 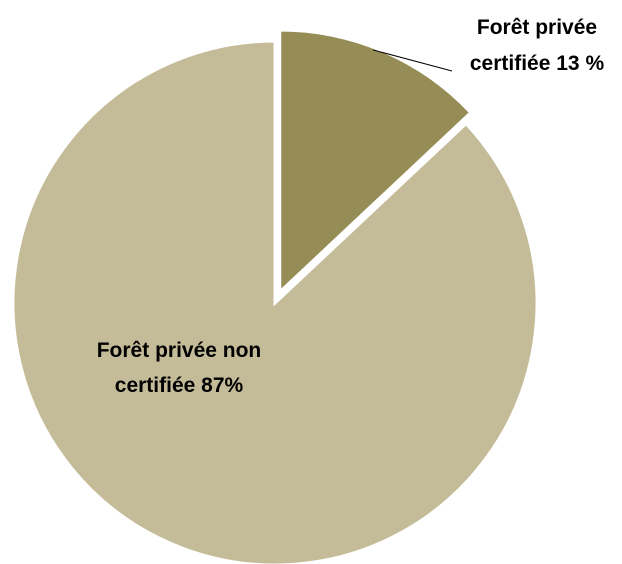 What do you see at coordinates (537, 63) in the screenshot?
I see `slice-label-certified-line-2: certifiée 13 %` at bounding box center [537, 63].